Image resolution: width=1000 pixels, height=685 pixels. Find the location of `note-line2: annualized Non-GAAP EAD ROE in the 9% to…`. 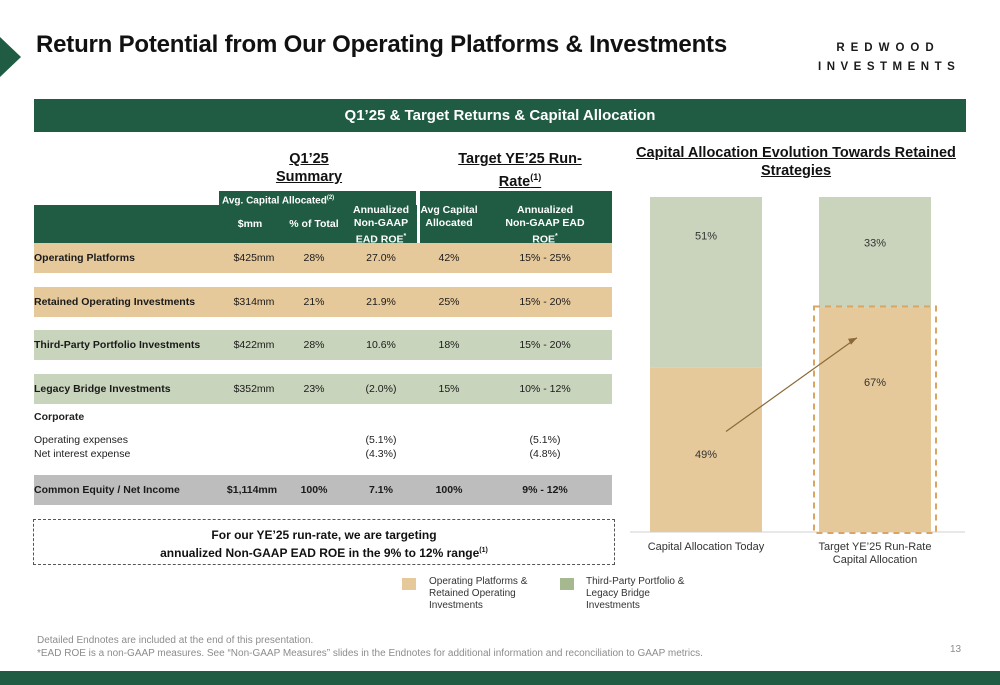

note-line2: annualized Non-GAAP EAD ROE in the 9% to… is located at coordinates (320, 553).